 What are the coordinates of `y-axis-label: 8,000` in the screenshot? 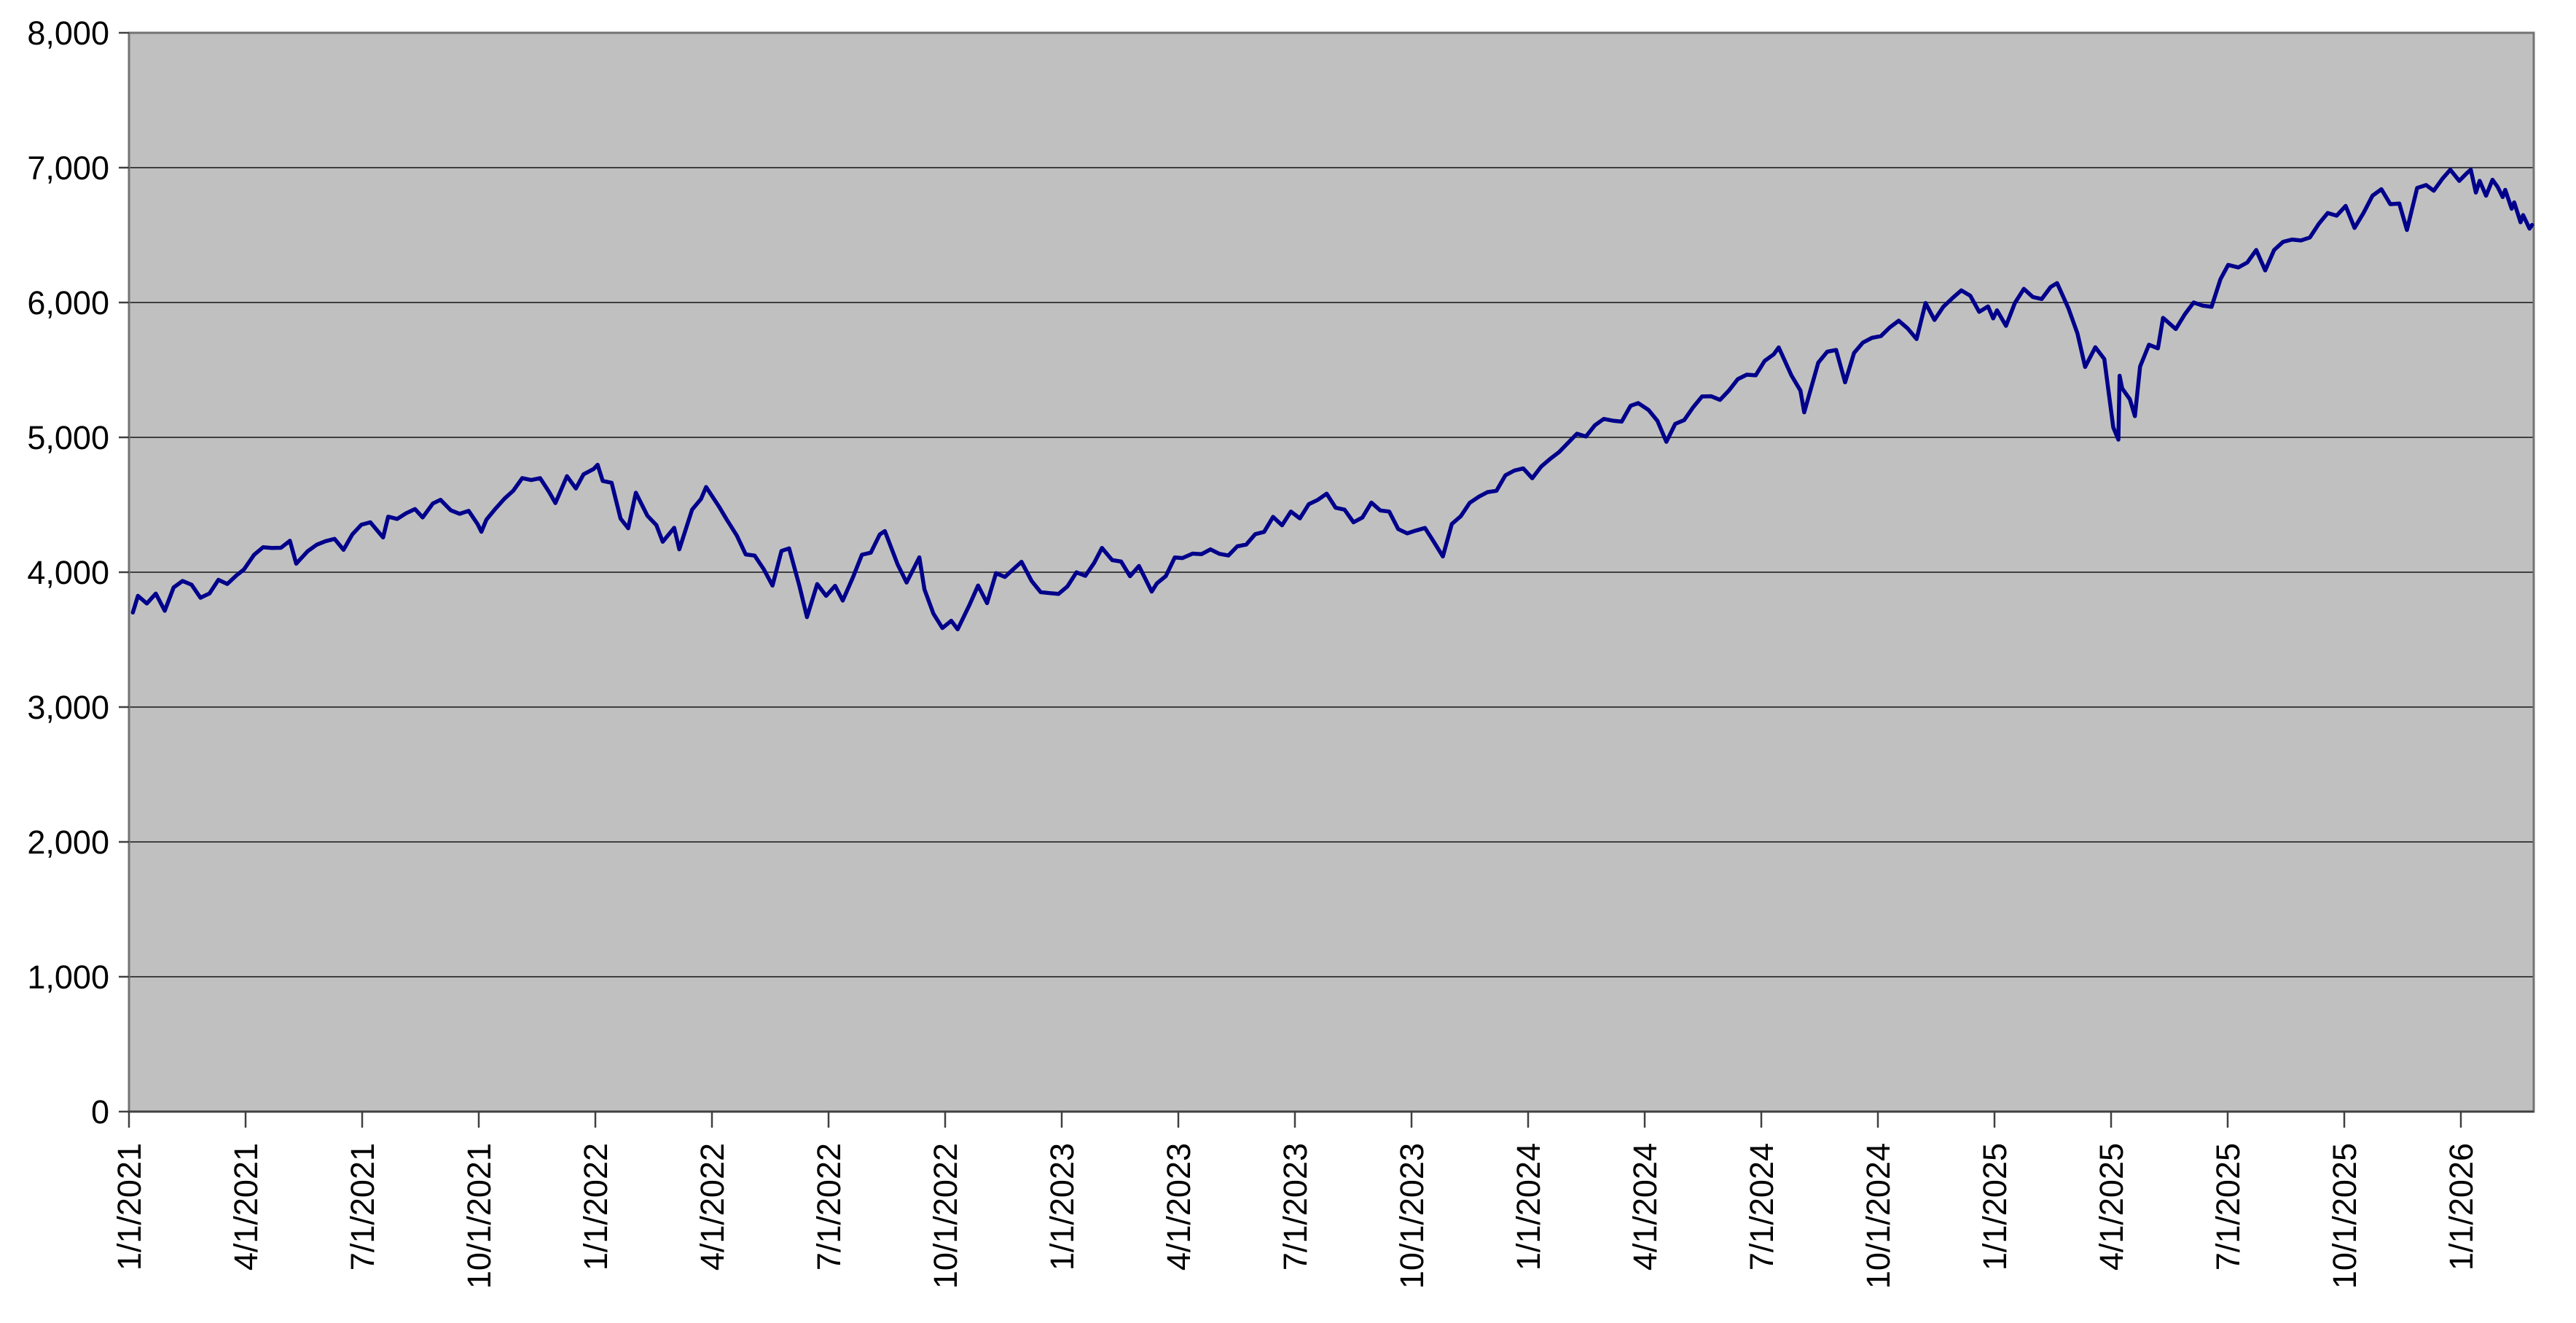 It's located at (68, 33).